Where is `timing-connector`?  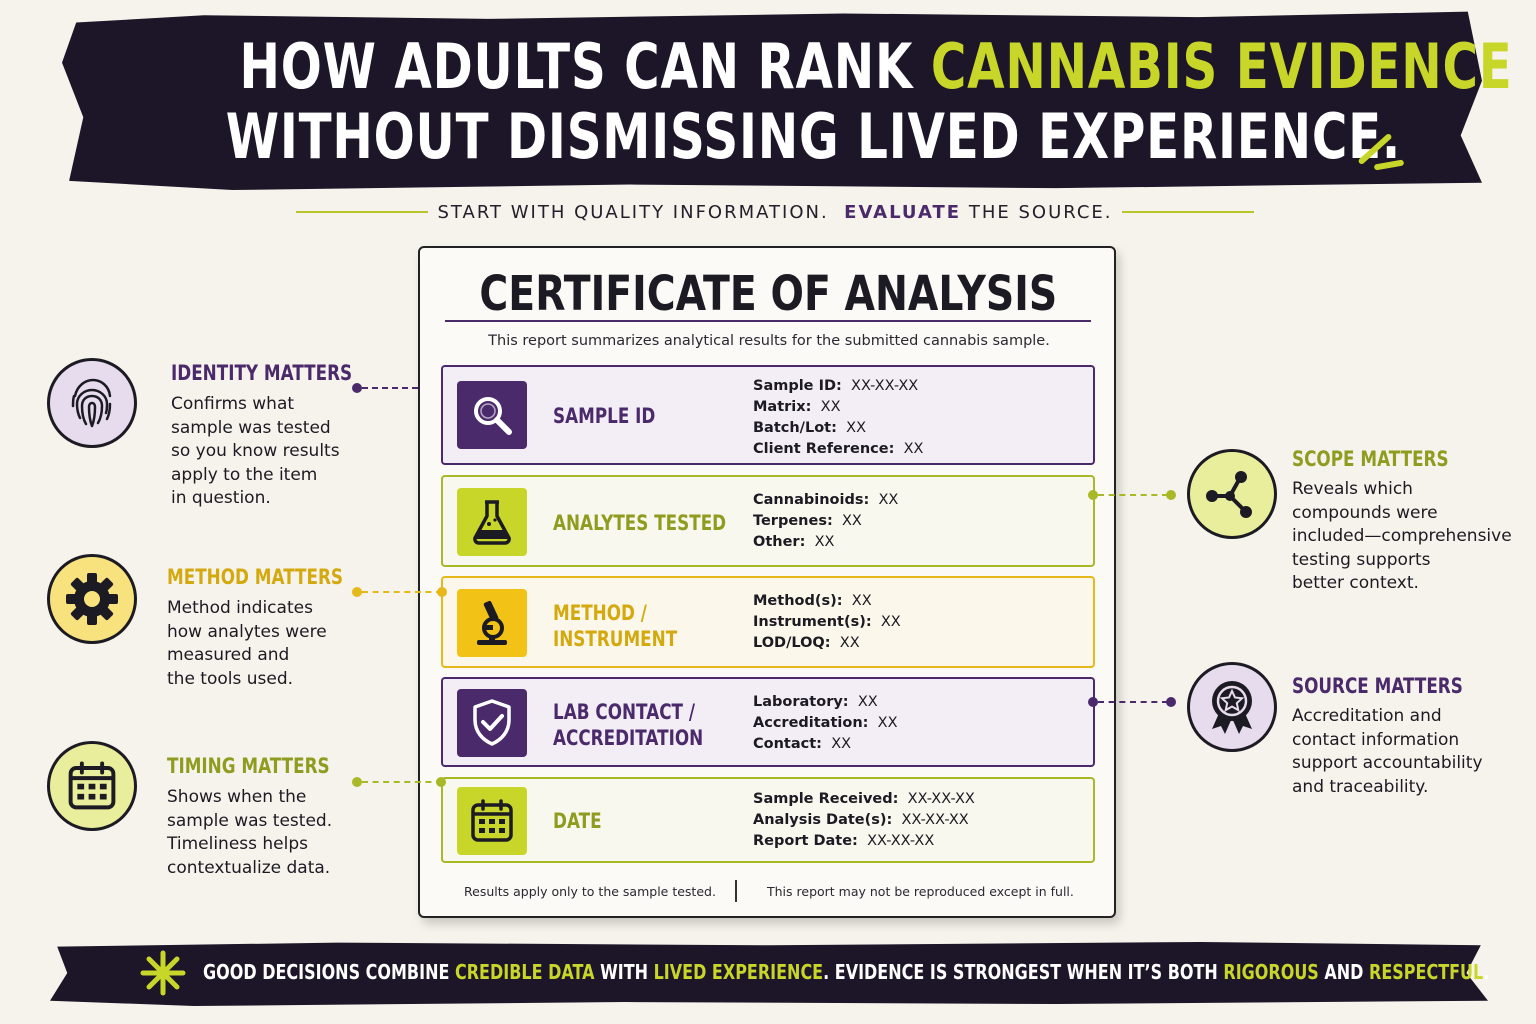
timing-connector is located at coordinates (402, 782).